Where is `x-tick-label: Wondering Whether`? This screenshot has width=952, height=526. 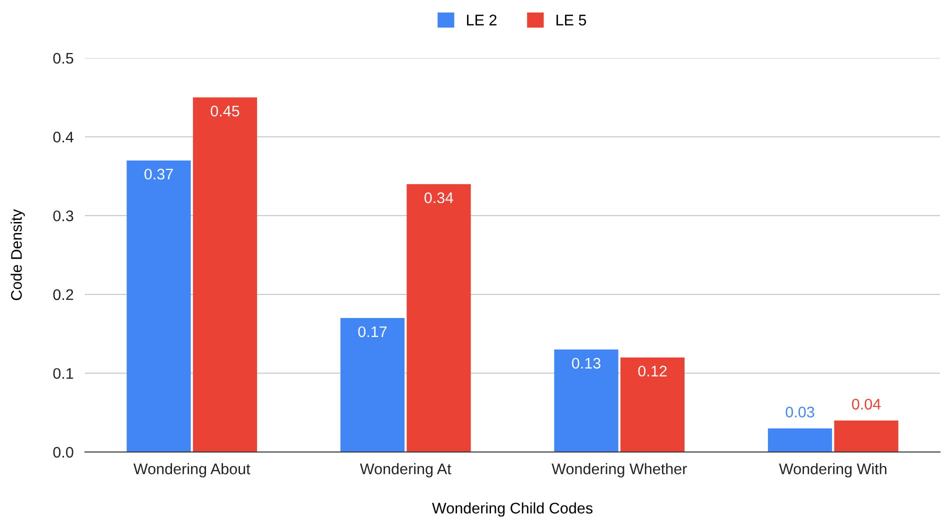 x-tick-label: Wondering Whether is located at coordinates (619, 470).